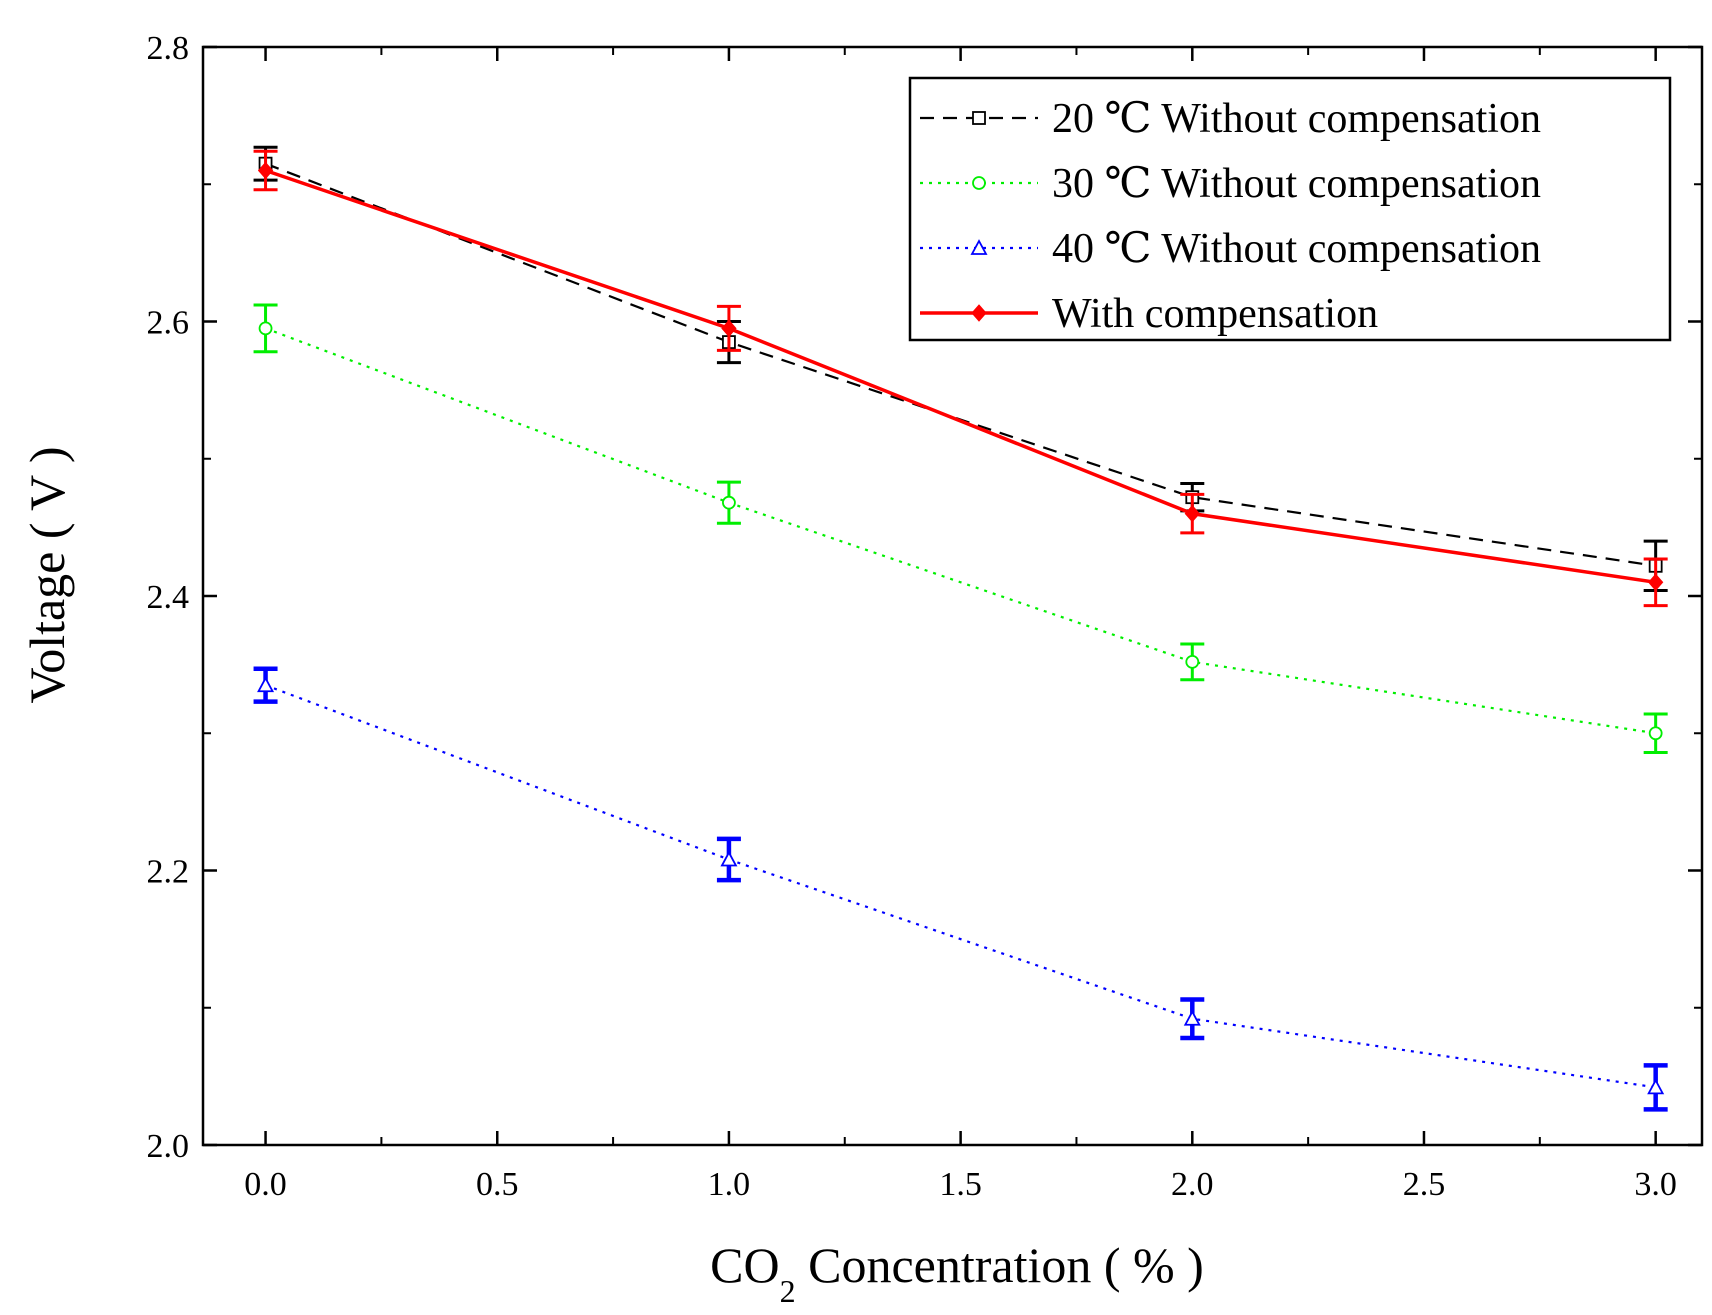 The width and height of the screenshot is (1712, 1315). I want to click on legend-item-3: With compensation, so click(1149, 314).